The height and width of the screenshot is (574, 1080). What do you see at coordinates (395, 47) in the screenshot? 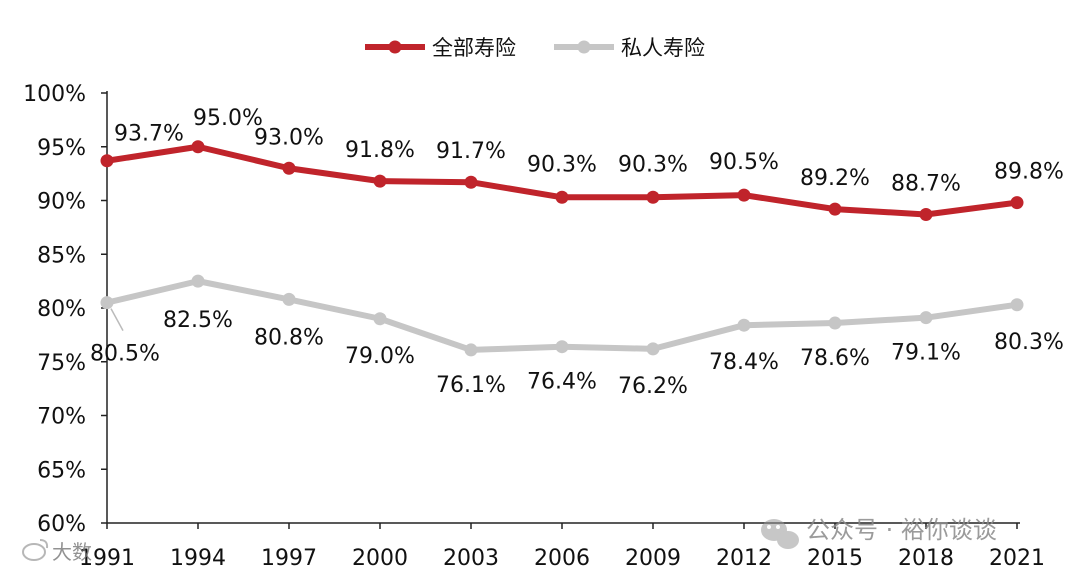
I see `legend-marker-all-life` at bounding box center [395, 47].